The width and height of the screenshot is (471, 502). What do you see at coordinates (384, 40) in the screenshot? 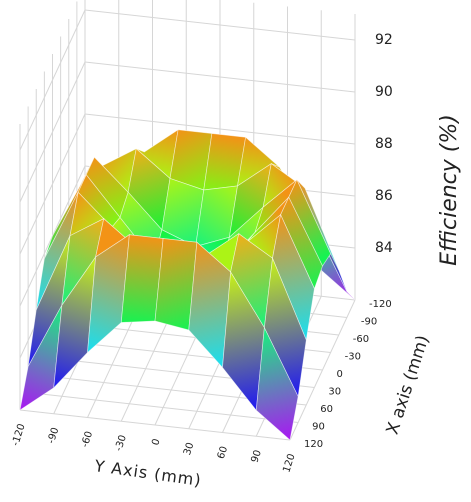
I see `z-tick-label: 92` at bounding box center [384, 40].